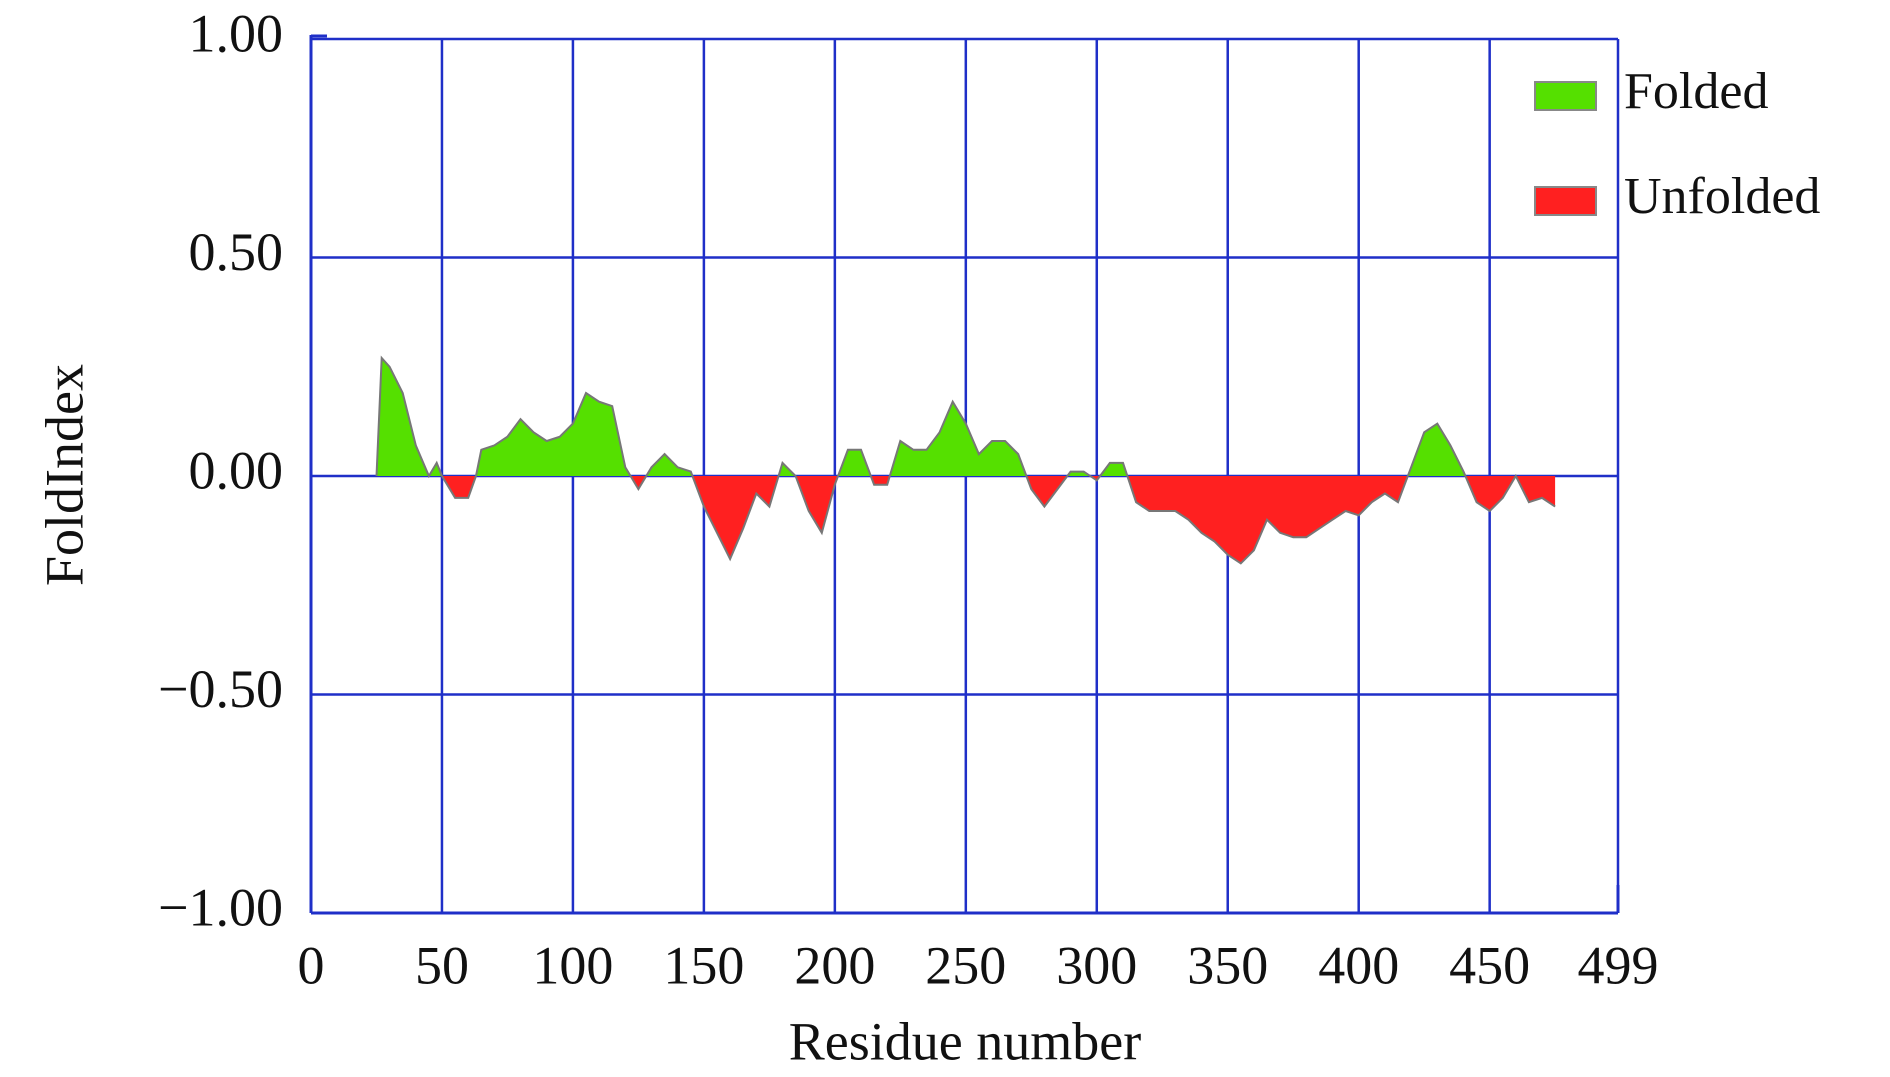 The image size is (1890, 1077). What do you see at coordinates (442, 965) in the screenshot?
I see `x-tick-label: 50` at bounding box center [442, 965].